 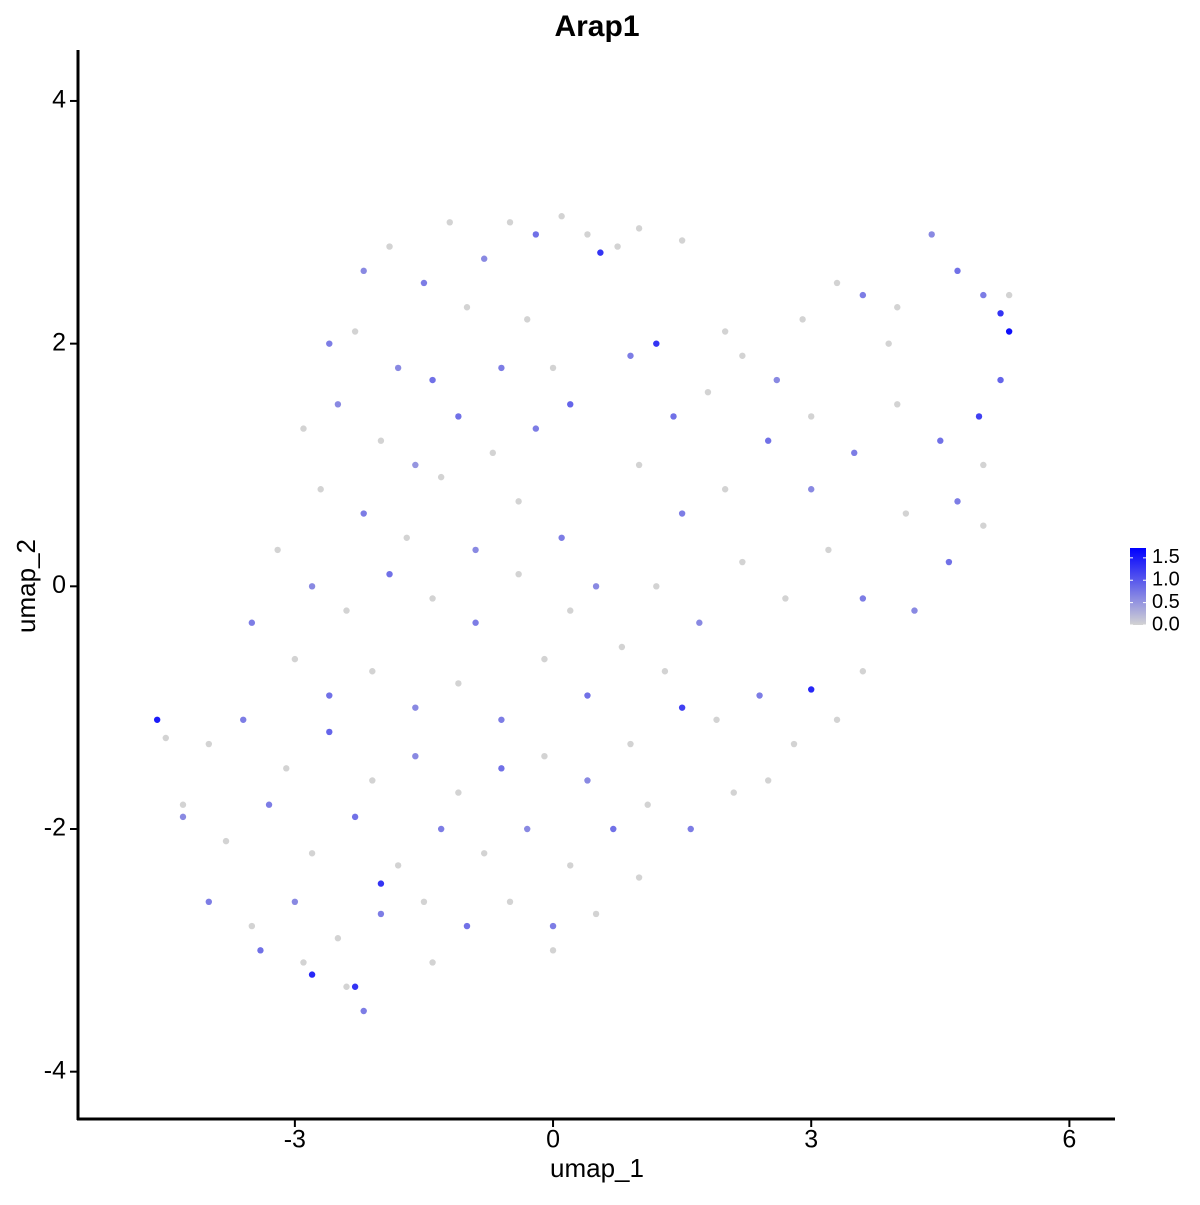 What do you see at coordinates (26, 586) in the screenshot?
I see `y-axis-label: umap_2` at bounding box center [26, 586].